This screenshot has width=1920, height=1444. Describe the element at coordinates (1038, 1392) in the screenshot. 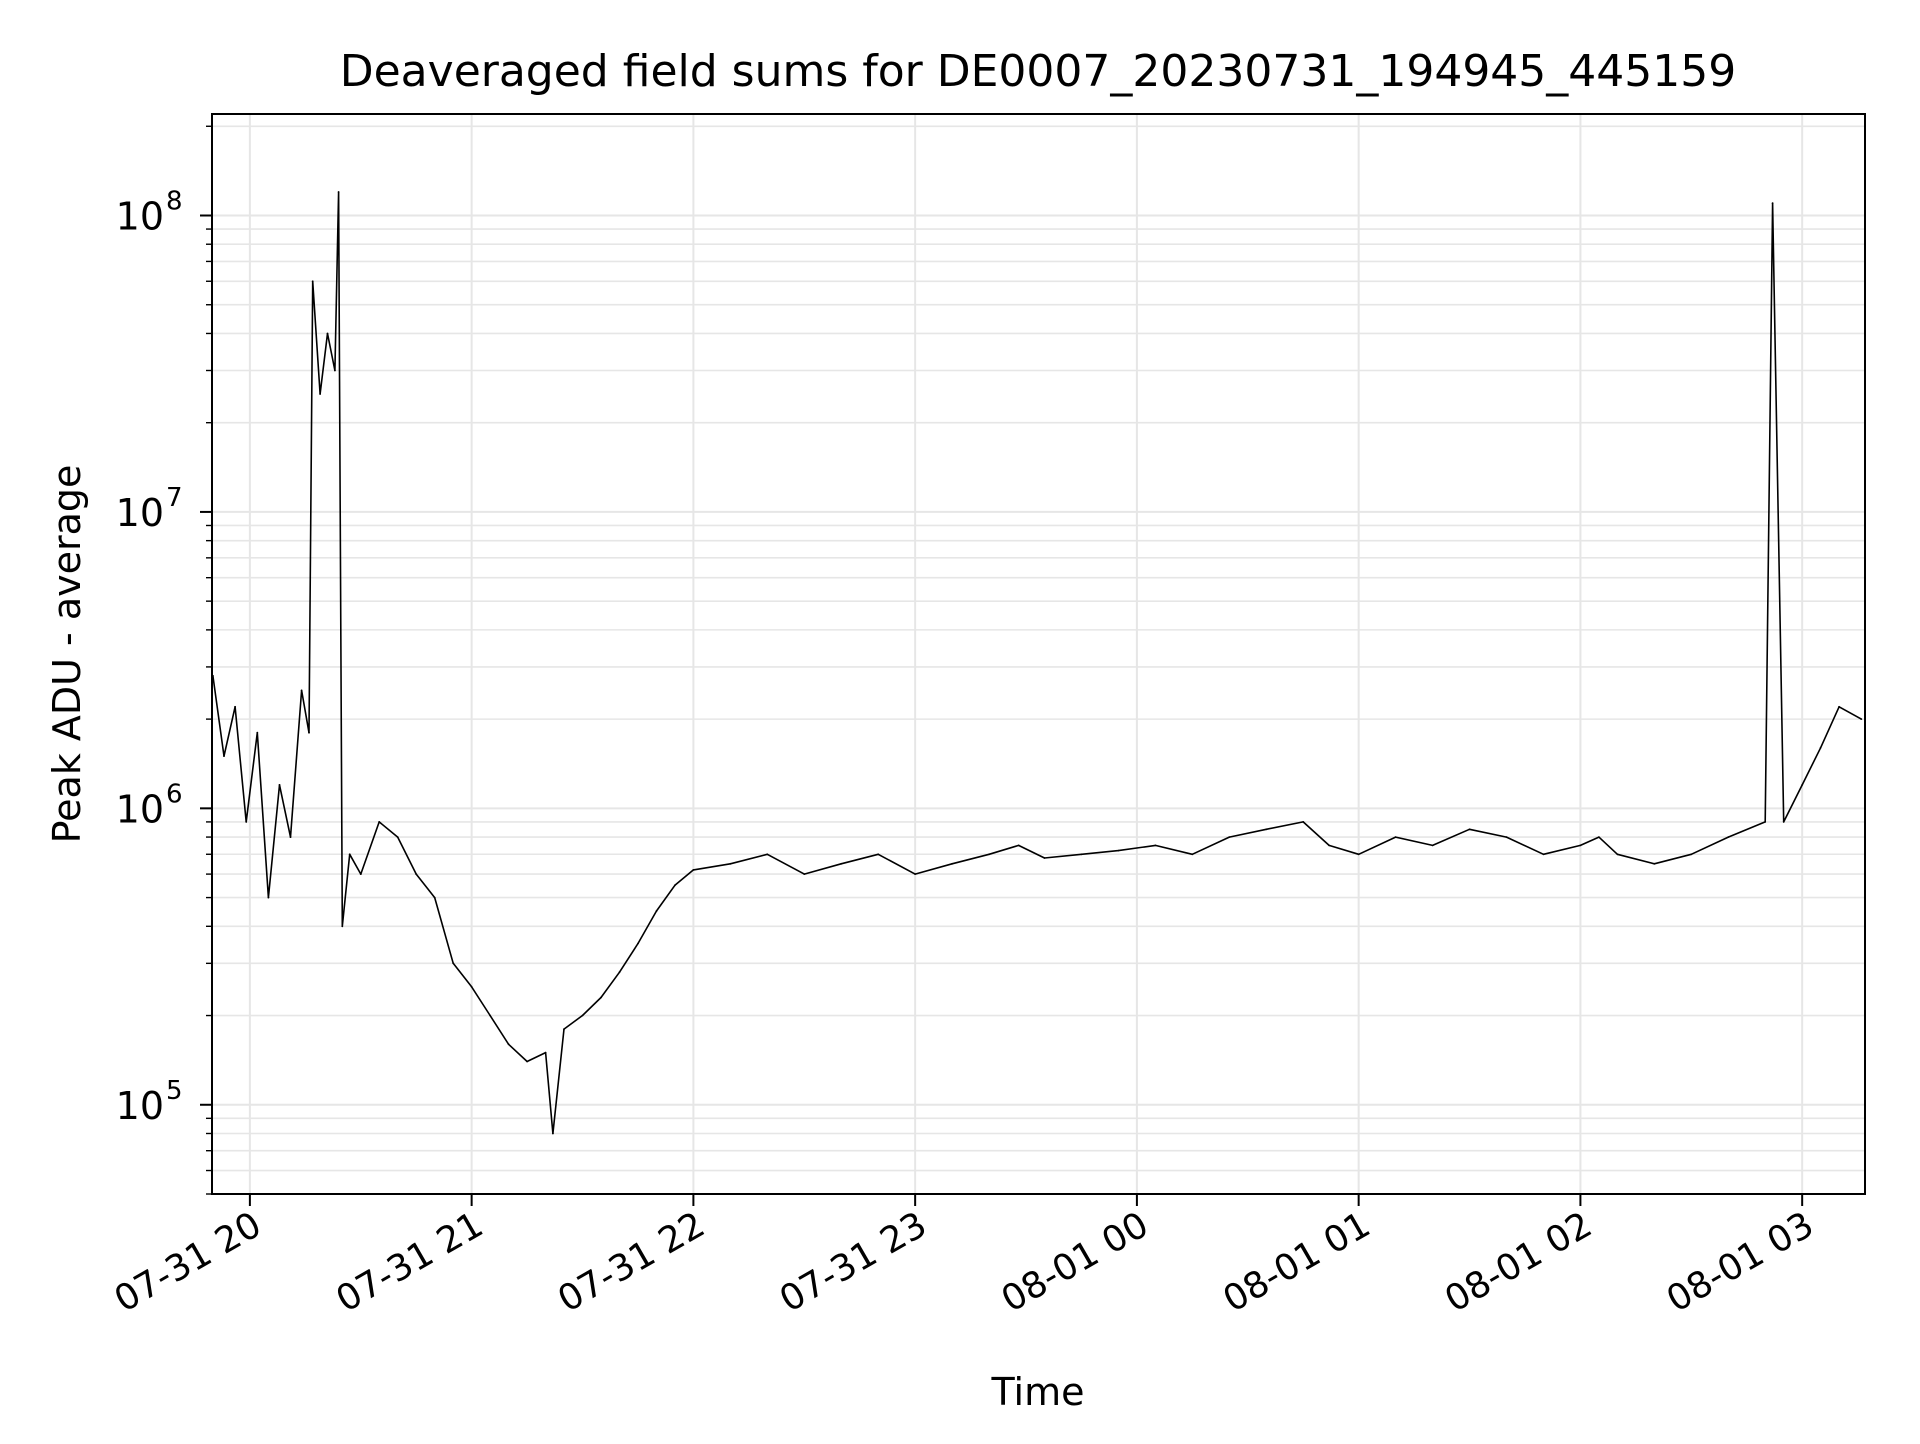

I see `x-axis-label: Time` at that location.